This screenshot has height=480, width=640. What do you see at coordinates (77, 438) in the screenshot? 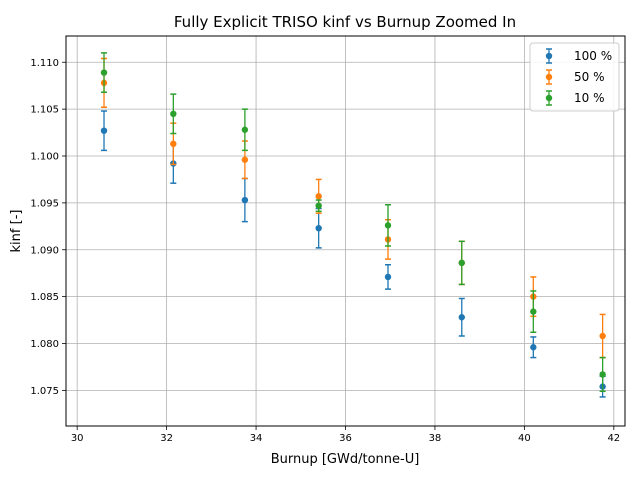
I see `x-tick-label: 30` at bounding box center [77, 438].